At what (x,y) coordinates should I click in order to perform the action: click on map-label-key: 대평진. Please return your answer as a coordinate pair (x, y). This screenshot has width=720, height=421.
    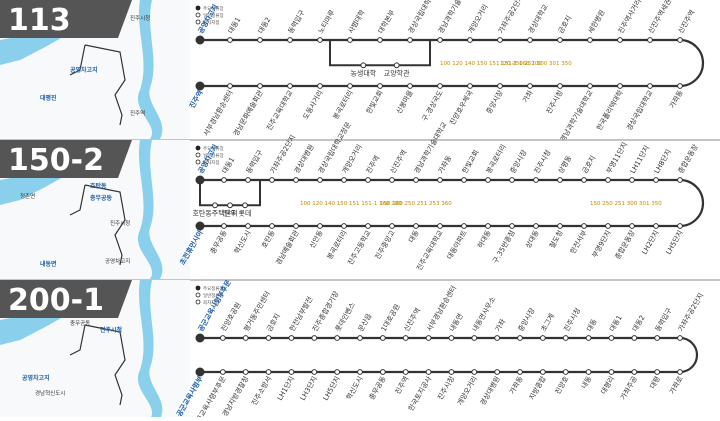
    Looking at the image, I should click on (48, 98).